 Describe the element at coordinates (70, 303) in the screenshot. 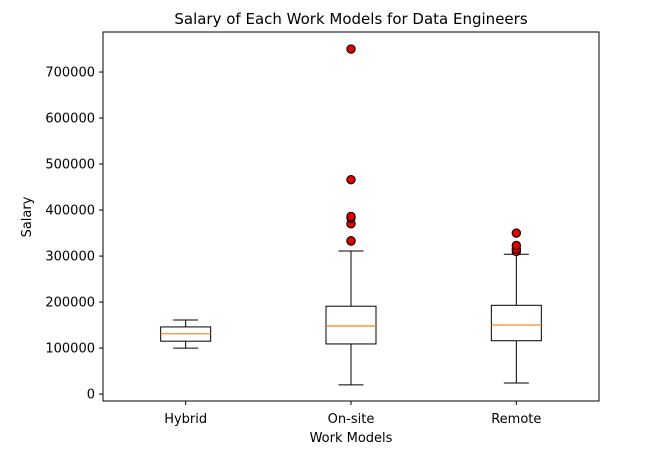

I see `y-tick-label: 200000` at that location.